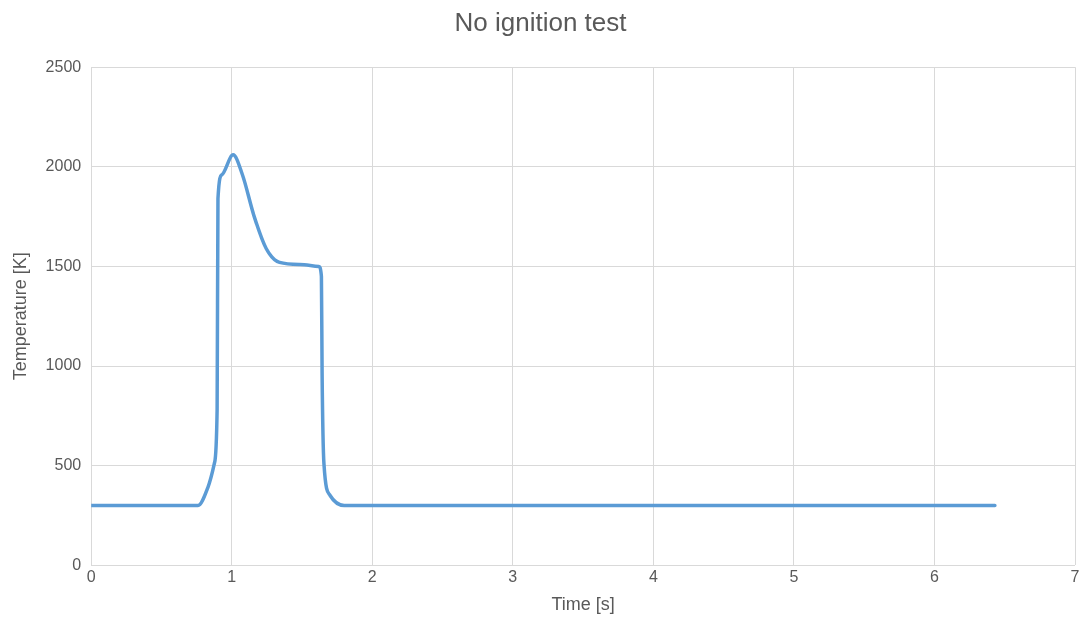  Describe the element at coordinates (513, 577) in the screenshot. I see `x-tick-label: 3` at that location.